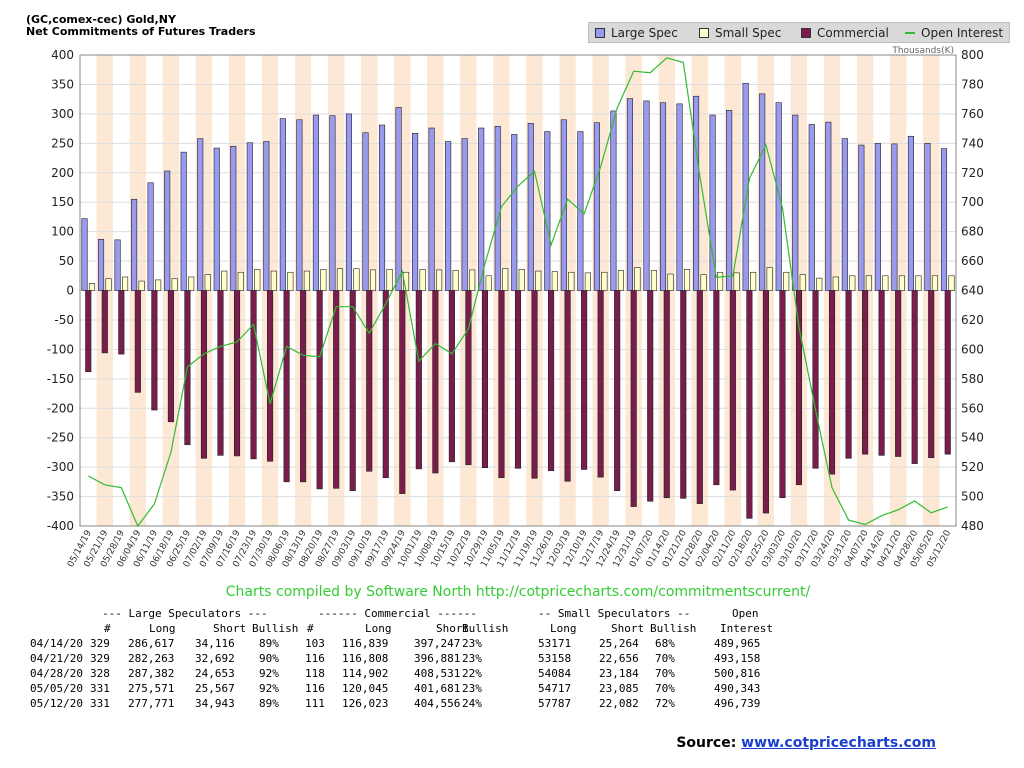  I want to click on table-cell-cnum: 103, so click(315, 643).